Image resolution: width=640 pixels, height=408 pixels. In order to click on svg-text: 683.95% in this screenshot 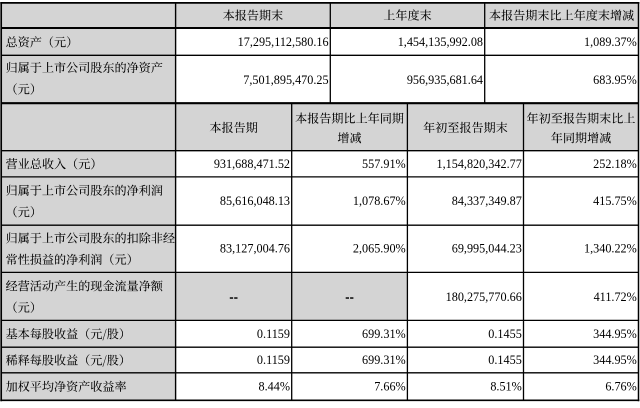, I will do `click(615, 80)`.